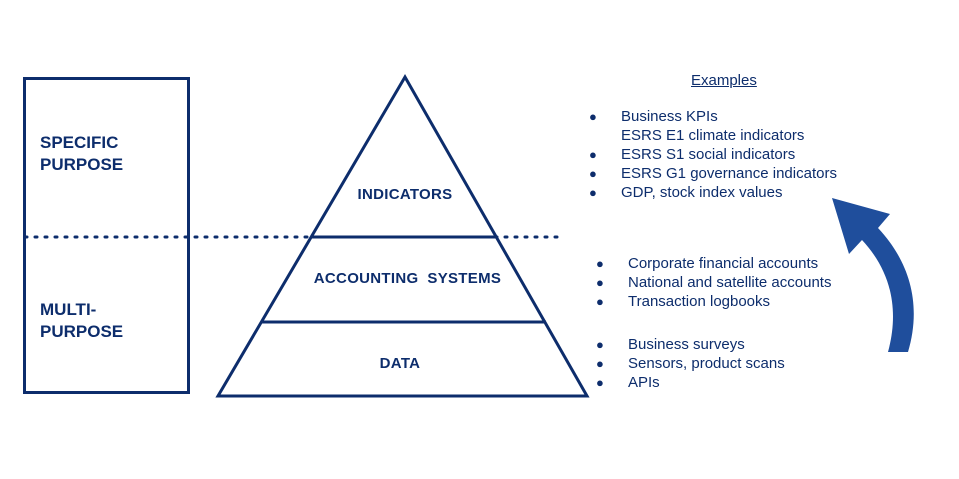 This screenshot has height=479, width=959. I want to click on specific-purpose-label: SPECIFIC PURPOSE, so click(82, 153).